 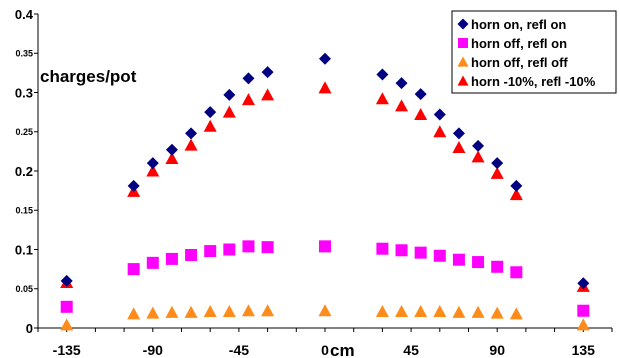 I want to click on x-tick-label: 0, so click(x=325, y=350).